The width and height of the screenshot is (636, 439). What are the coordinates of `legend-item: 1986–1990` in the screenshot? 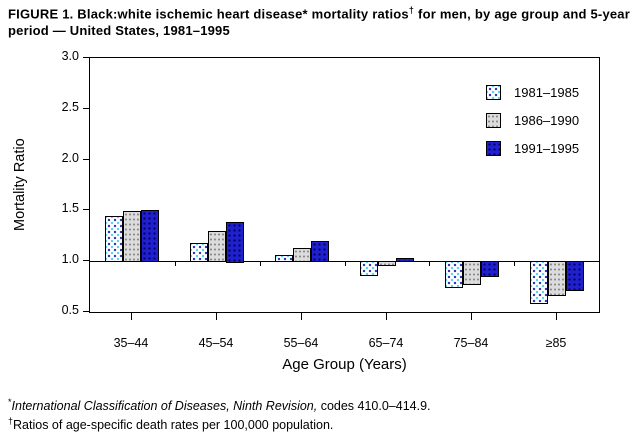 It's located at (532, 120).